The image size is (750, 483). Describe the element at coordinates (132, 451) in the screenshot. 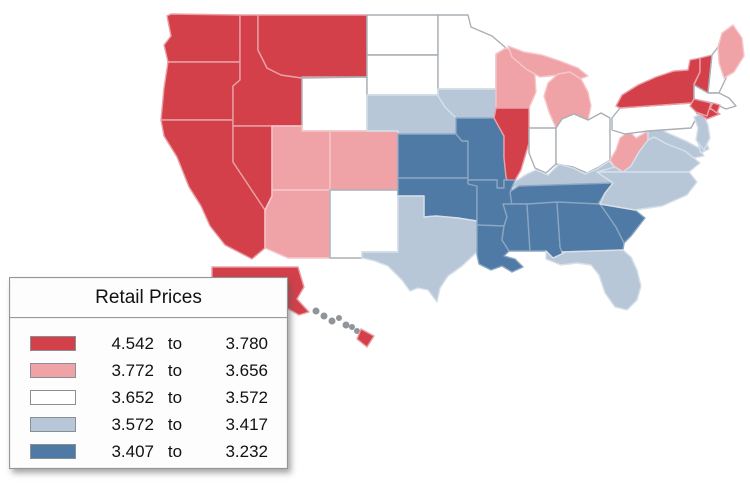

I see `range-from: 3.407` at that location.